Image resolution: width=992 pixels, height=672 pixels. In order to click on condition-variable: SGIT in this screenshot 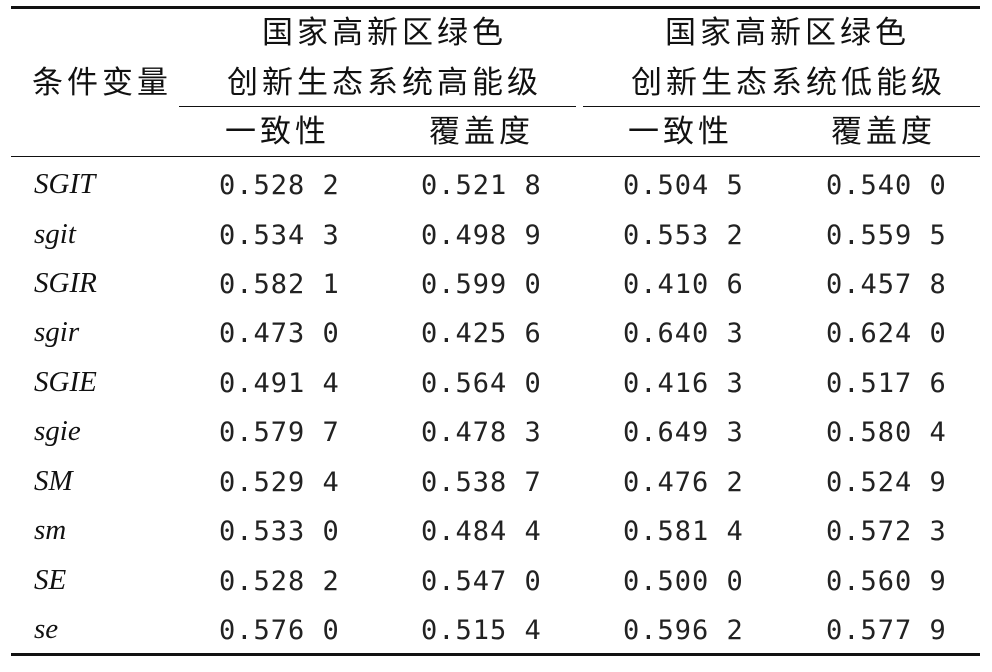, I will do `click(65, 184)`.